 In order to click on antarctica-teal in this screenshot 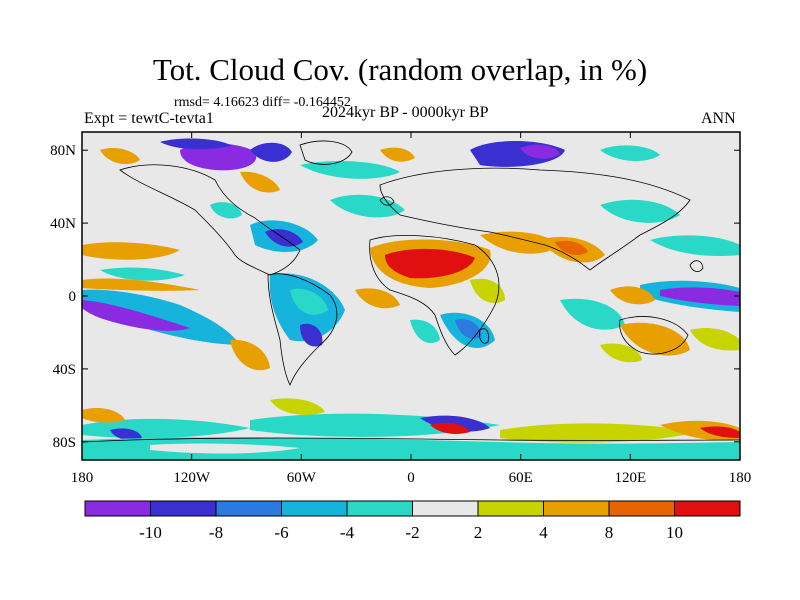, I will do `click(411, 448)`.